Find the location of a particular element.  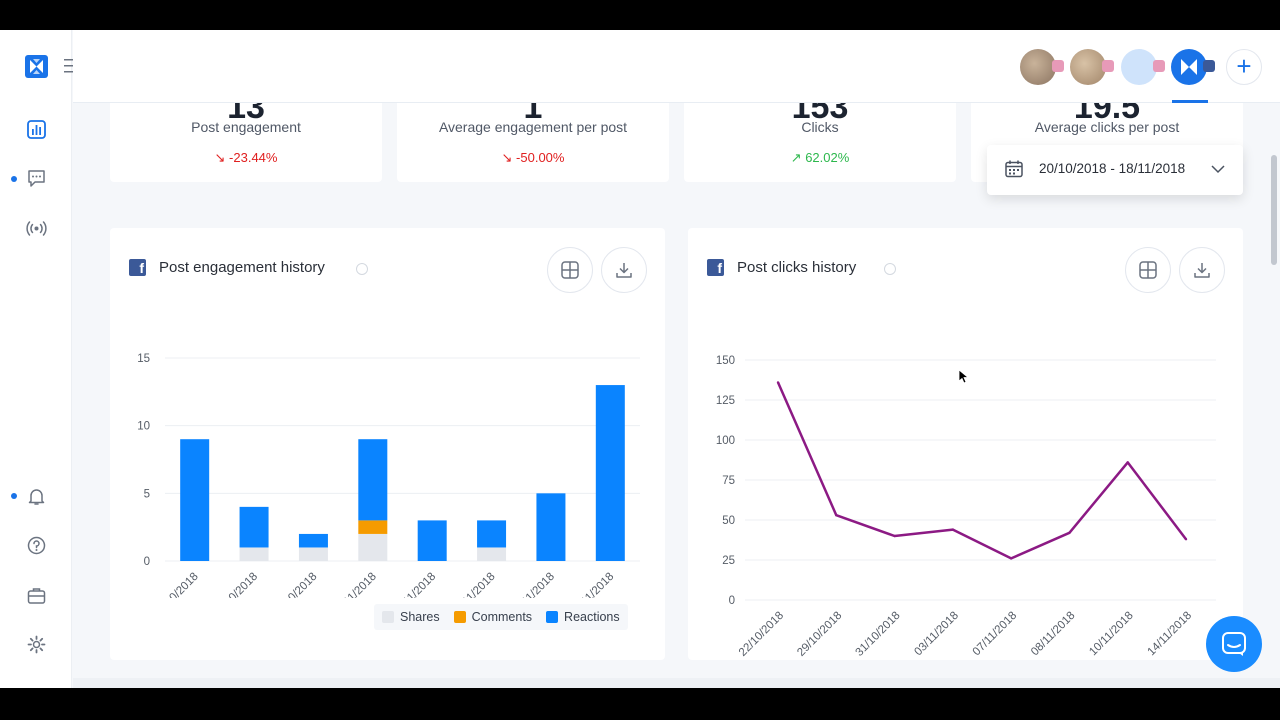

y-tick-label: 0 is located at coordinates (147, 562).